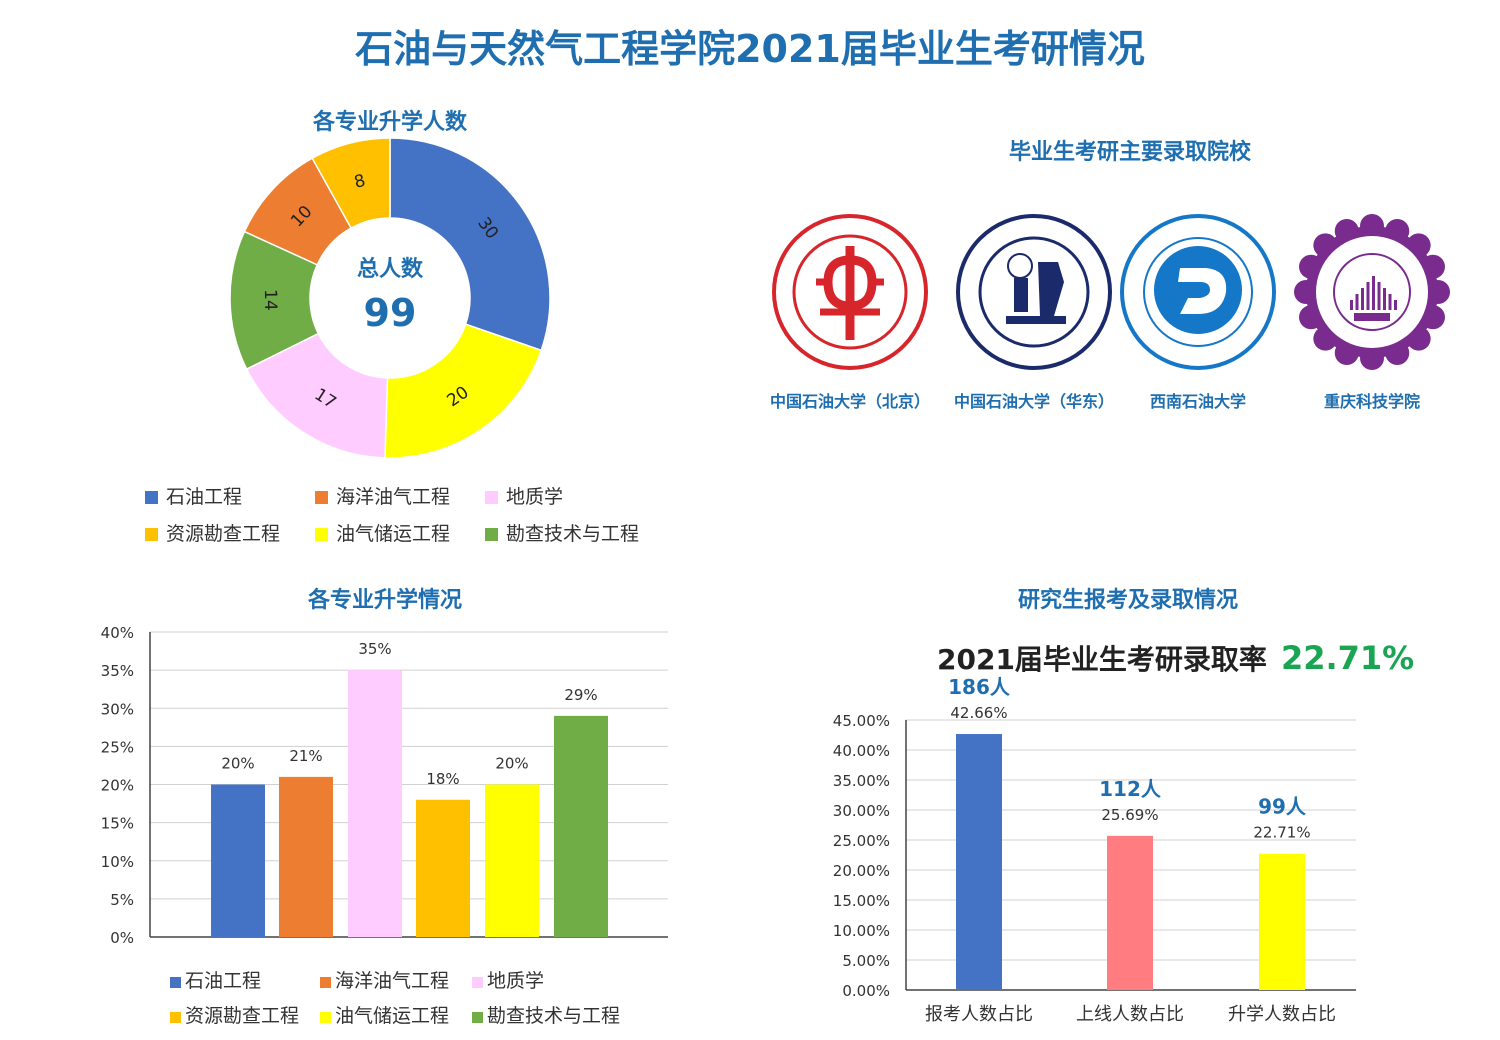 This screenshot has width=1500, height=1040. Describe the element at coordinates (861, 751) in the screenshot. I see `y-tick-label: 40.00%` at that location.